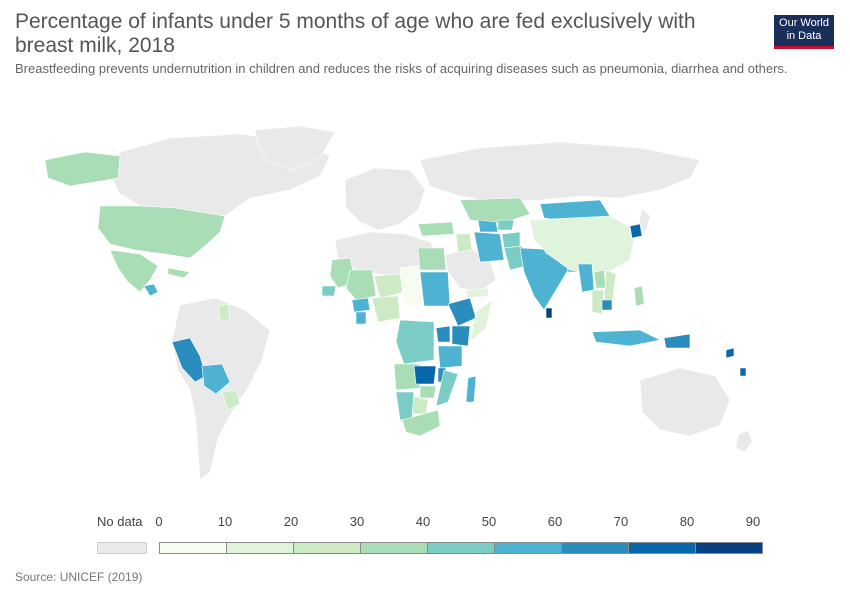 The image size is (850, 600). I want to click on region-guatemala, so click(151, 290).